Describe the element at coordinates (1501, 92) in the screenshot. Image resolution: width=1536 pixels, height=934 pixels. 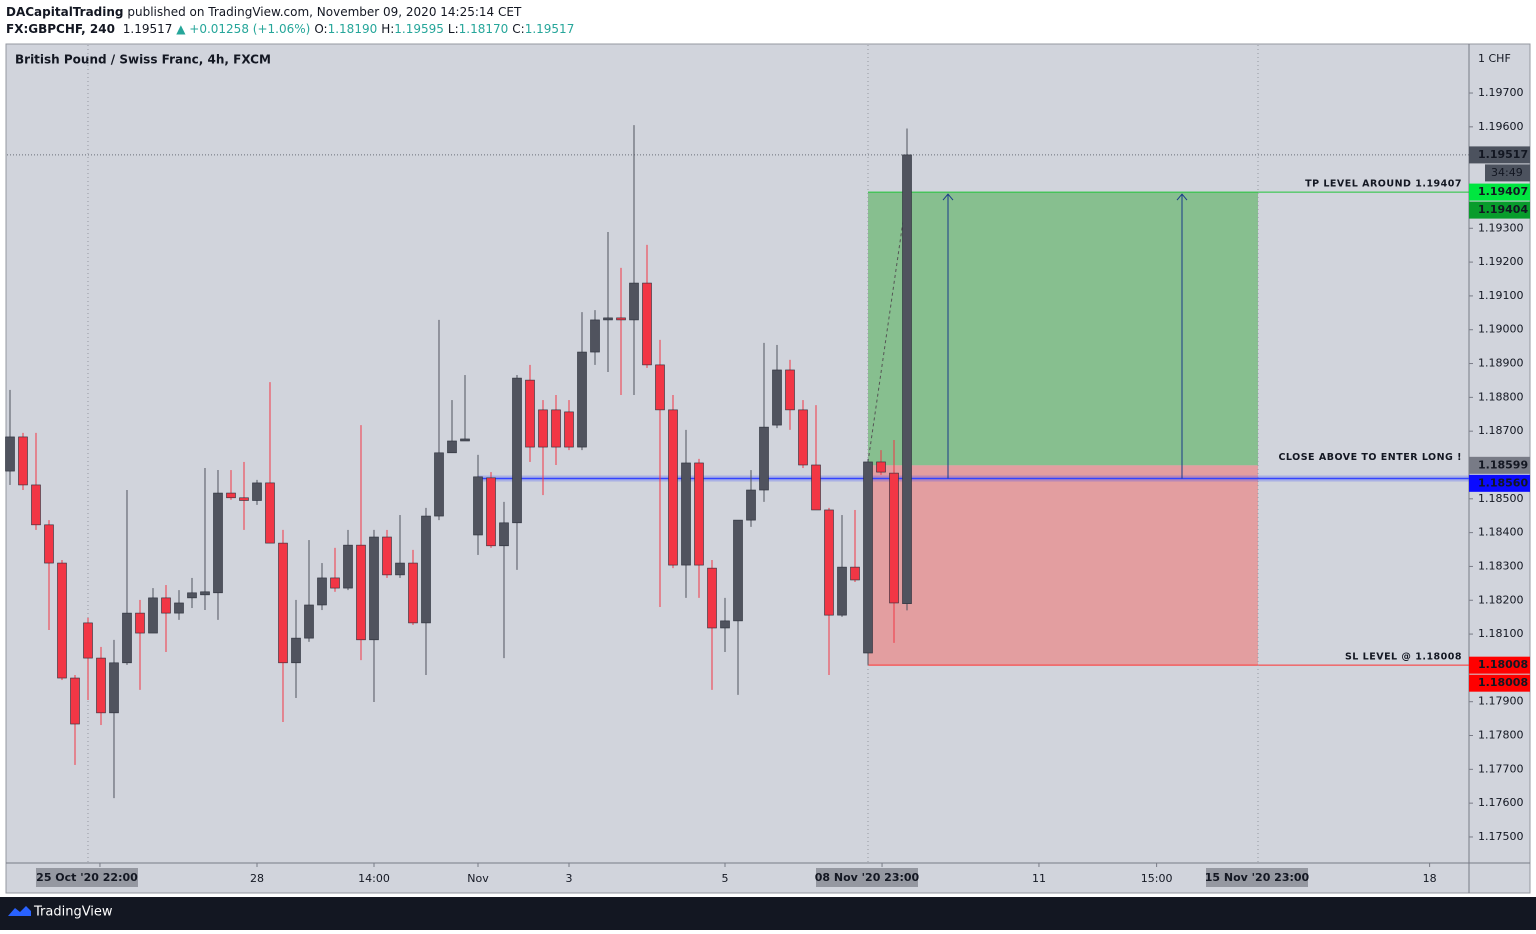
I see `y-tick-label: 1.19700` at that location.